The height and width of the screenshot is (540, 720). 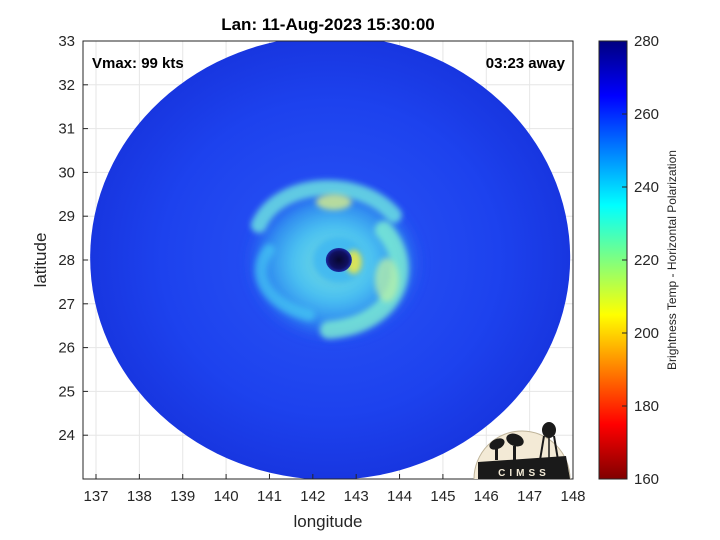 I want to click on y-tick-label: 31, so click(x=66, y=129).